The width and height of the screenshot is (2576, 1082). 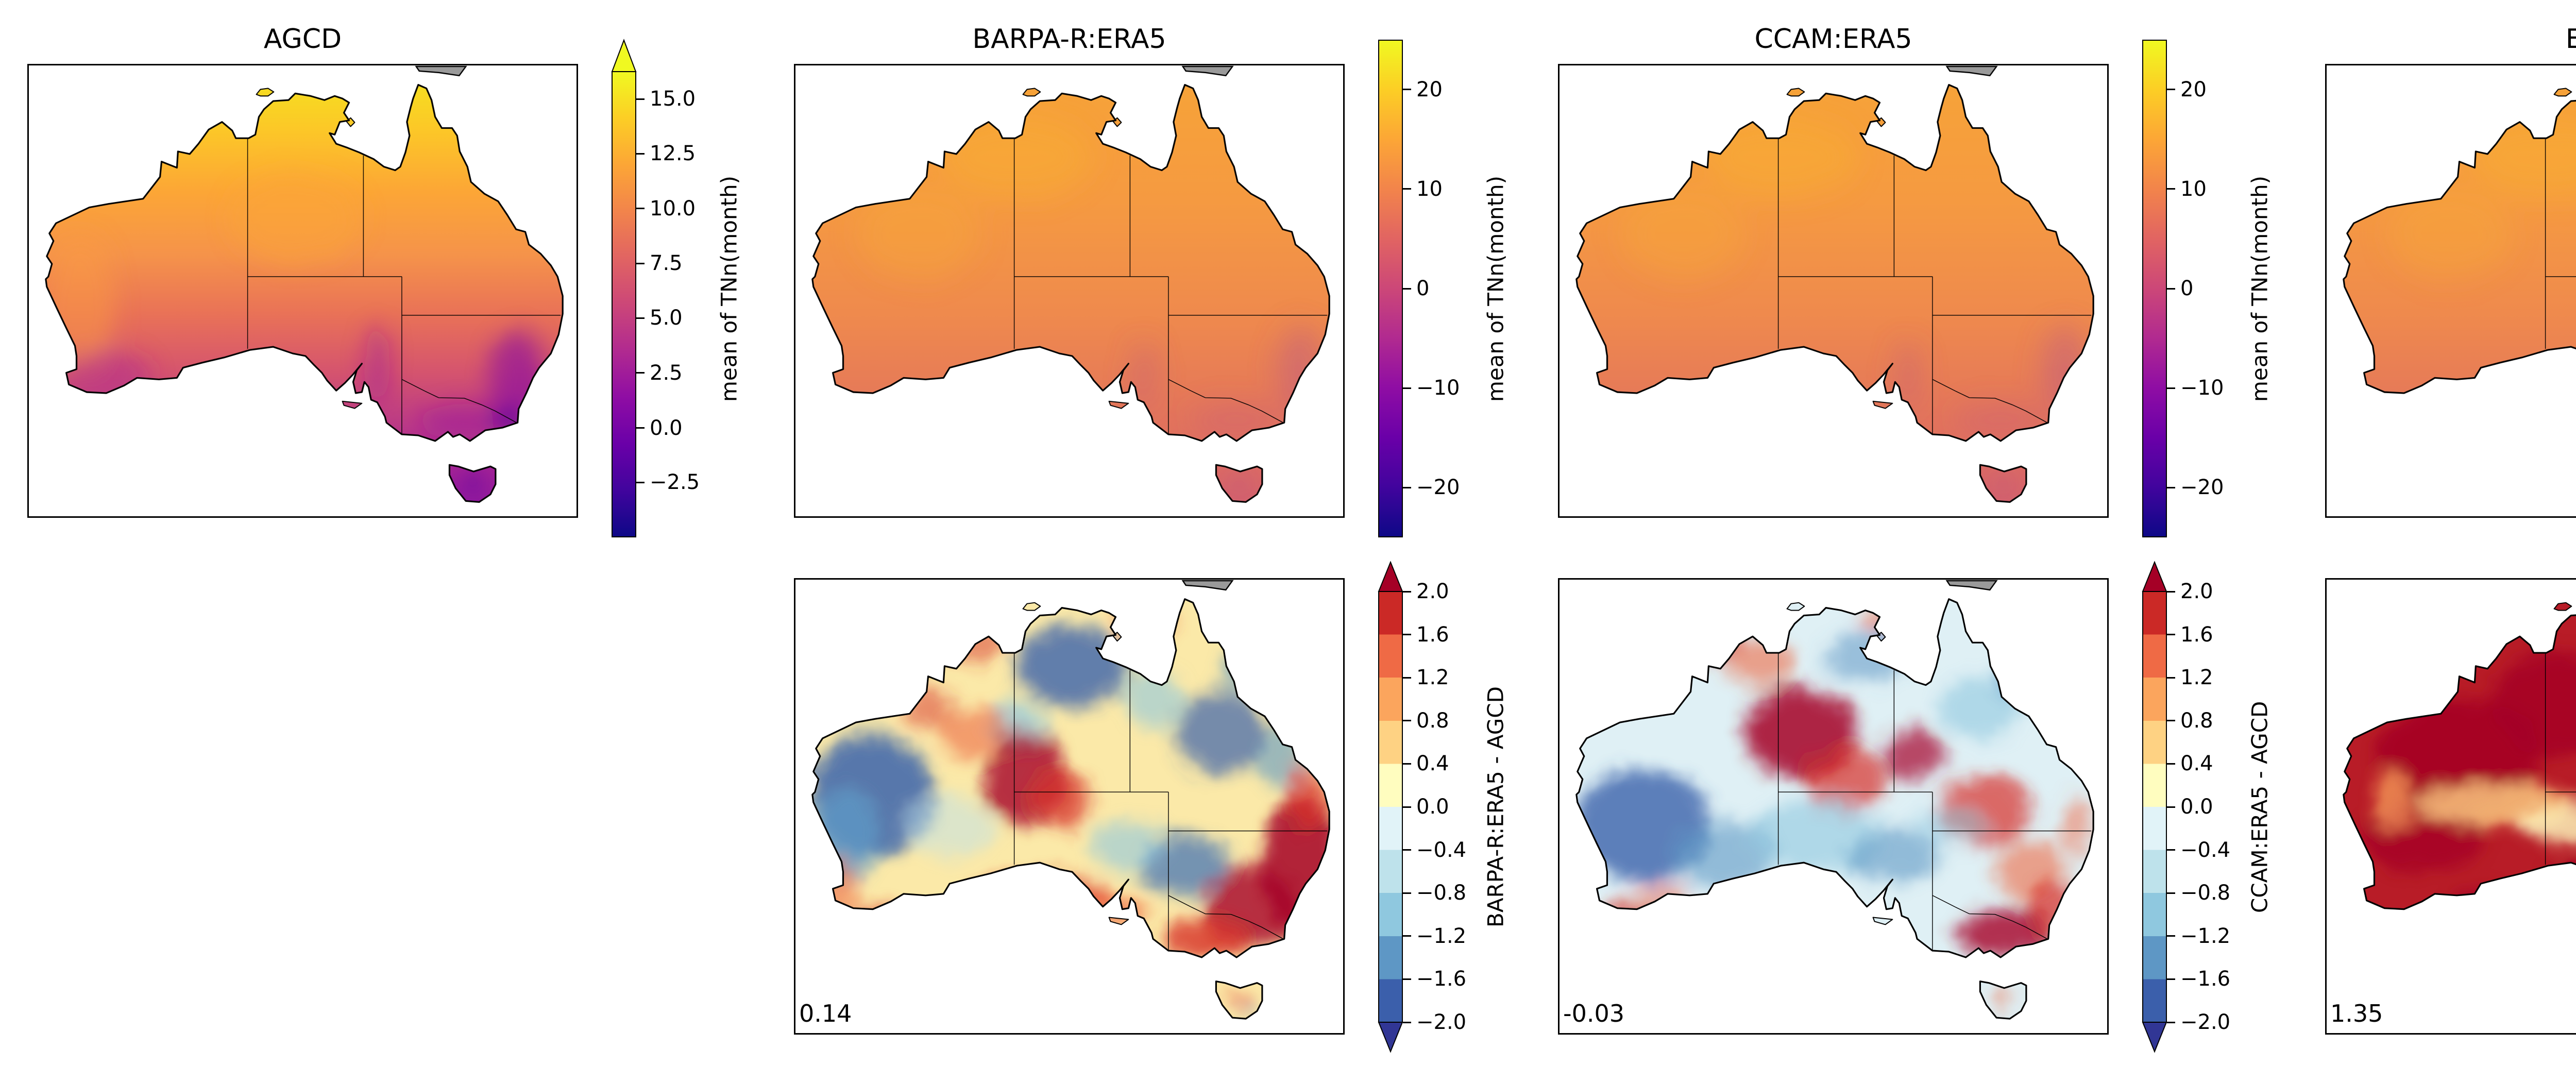 I want to click on colorbar-tick-label: 12.5, so click(x=673, y=154).